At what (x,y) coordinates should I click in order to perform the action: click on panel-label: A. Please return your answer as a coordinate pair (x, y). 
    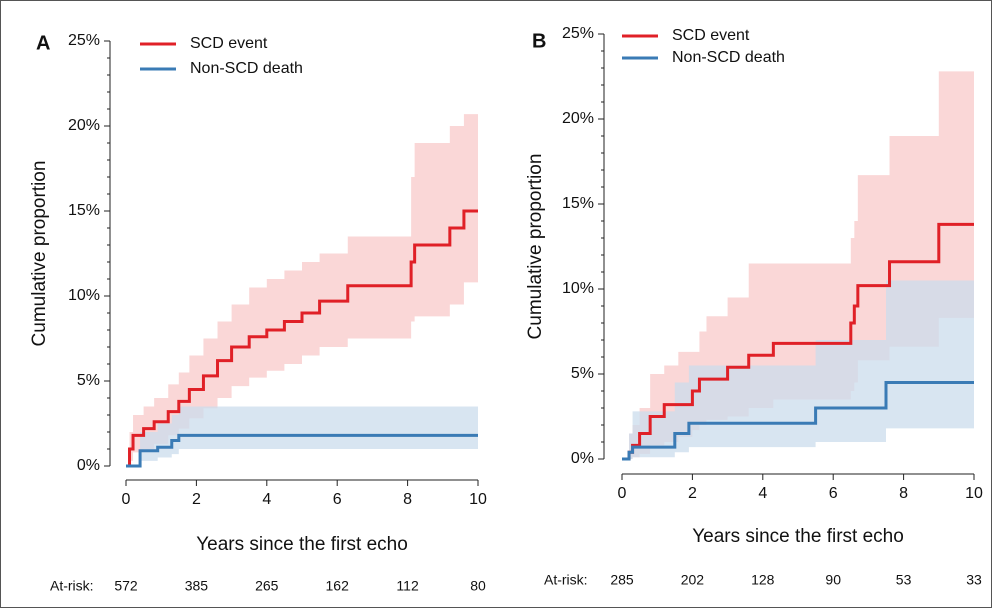
    Looking at the image, I should click on (43, 43).